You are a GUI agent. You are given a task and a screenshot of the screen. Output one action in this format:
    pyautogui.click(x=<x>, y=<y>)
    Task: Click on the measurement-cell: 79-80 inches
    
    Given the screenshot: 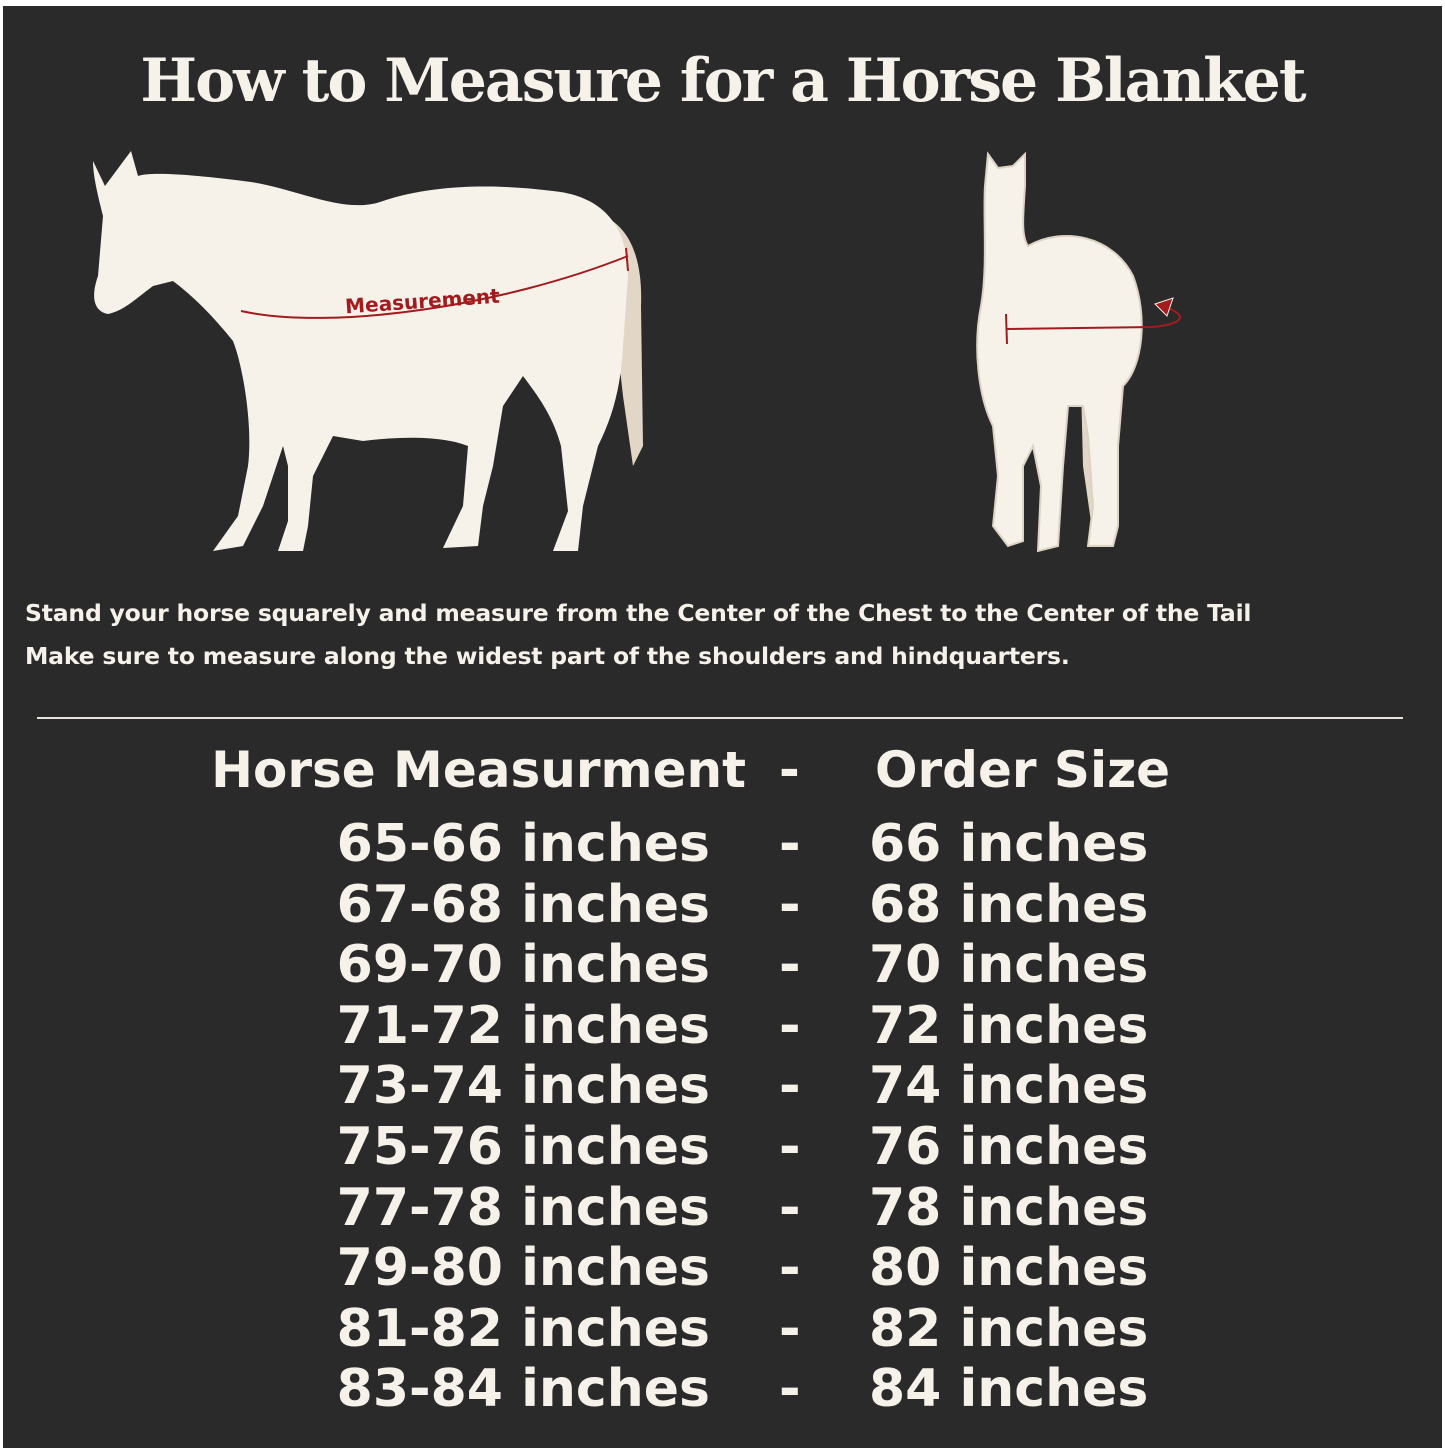 What is the action you would take?
    pyautogui.click(x=523, y=1268)
    